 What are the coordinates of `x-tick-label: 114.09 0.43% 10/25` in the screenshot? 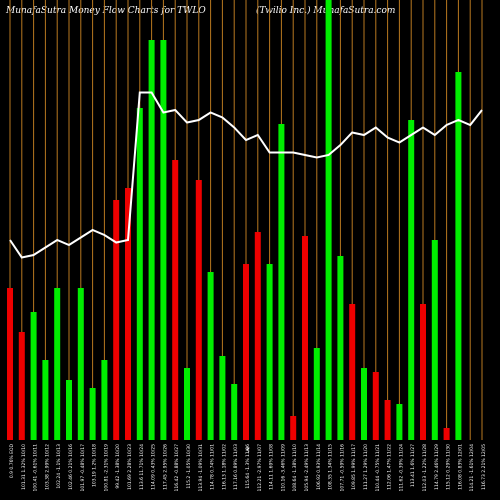 It's located at (154, 467).